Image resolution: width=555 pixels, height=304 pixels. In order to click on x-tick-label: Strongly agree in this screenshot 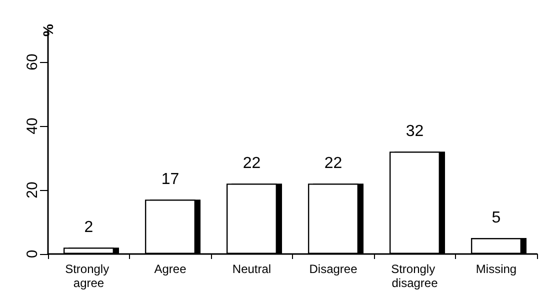, I will do `click(88, 276)`.